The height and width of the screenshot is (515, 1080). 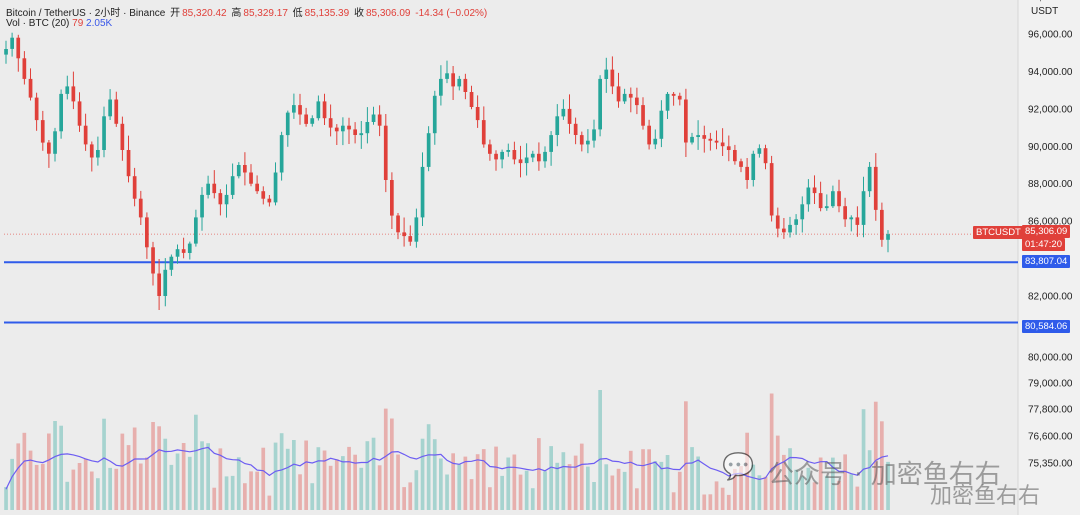 What do you see at coordinates (38, 23) in the screenshot?
I see `volume-label: Vol · BTC (20)` at bounding box center [38, 23].